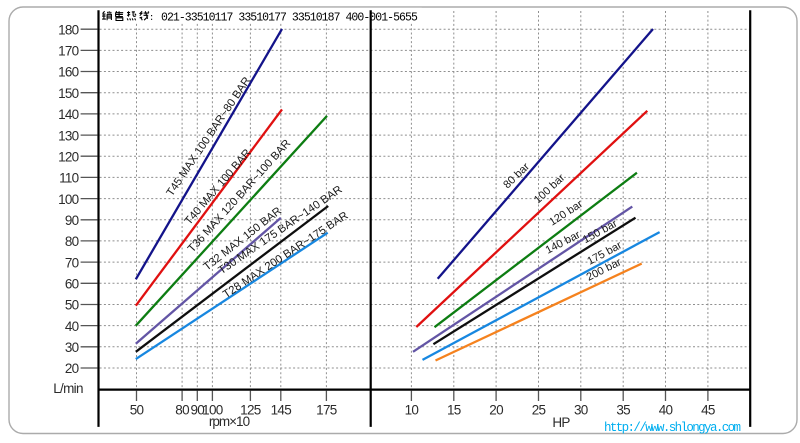  What do you see at coordinates (708, 410) in the screenshot?
I see `svg-text: 45` at bounding box center [708, 410].